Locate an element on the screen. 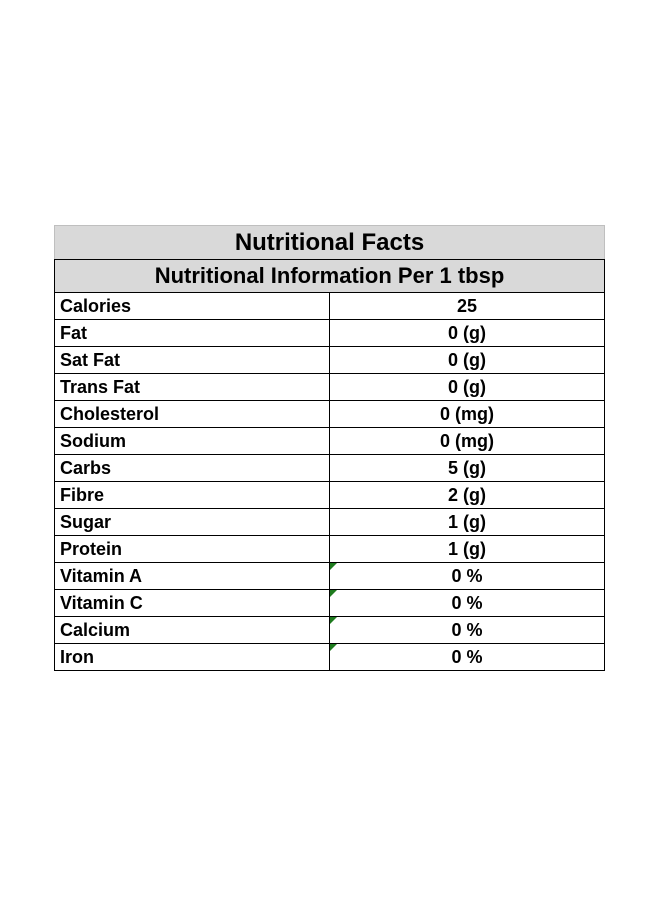 The image size is (660, 900). table-row: Fat 0 (g) is located at coordinates (329, 333).